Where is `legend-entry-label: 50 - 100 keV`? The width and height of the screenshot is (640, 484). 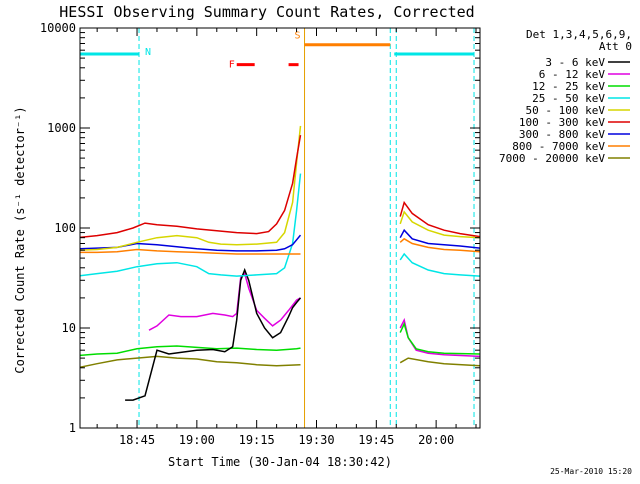
legend-entry-label: 50 - 100 keV is located at coordinates (566, 110).